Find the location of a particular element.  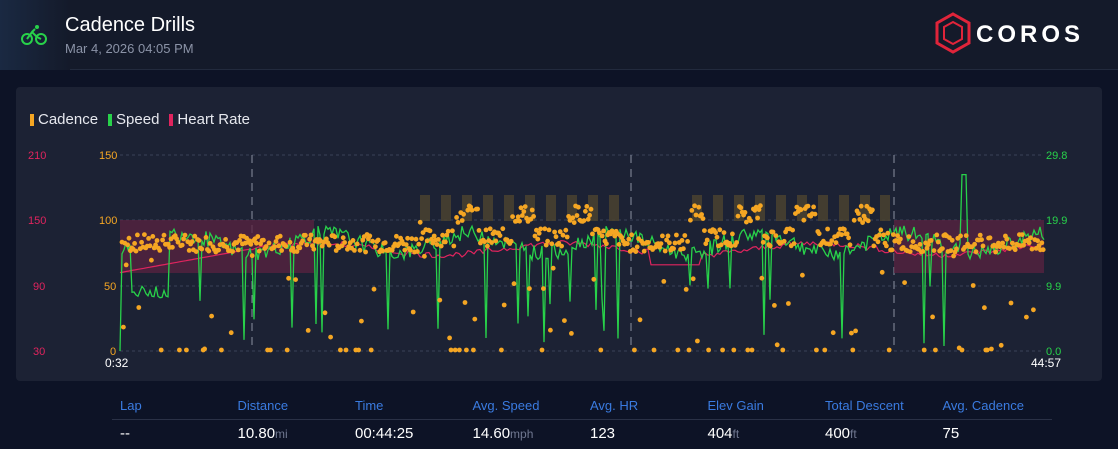

legend-swatch-heart-rate is located at coordinates (171, 119).